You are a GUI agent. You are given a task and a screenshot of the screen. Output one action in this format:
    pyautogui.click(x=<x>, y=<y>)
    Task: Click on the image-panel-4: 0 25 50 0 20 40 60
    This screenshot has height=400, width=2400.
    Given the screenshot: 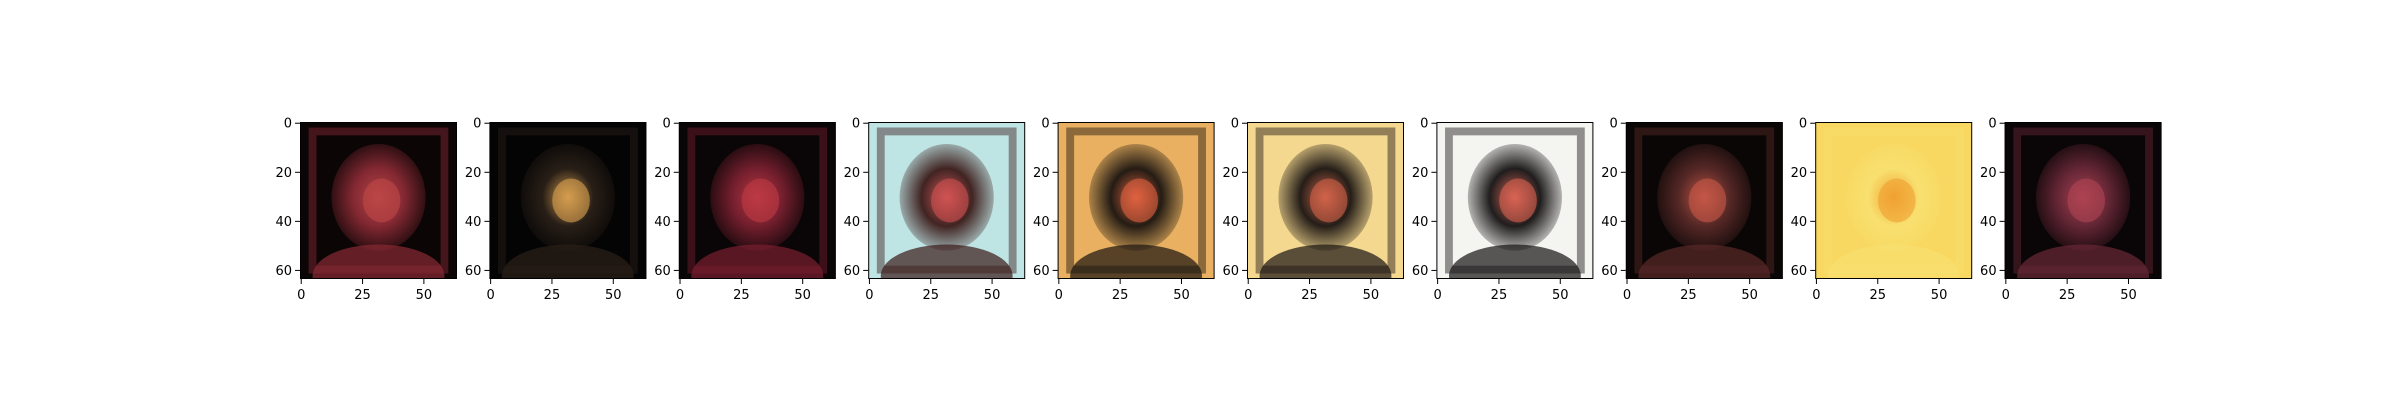 What is the action you would take?
    pyautogui.click(x=935, y=210)
    